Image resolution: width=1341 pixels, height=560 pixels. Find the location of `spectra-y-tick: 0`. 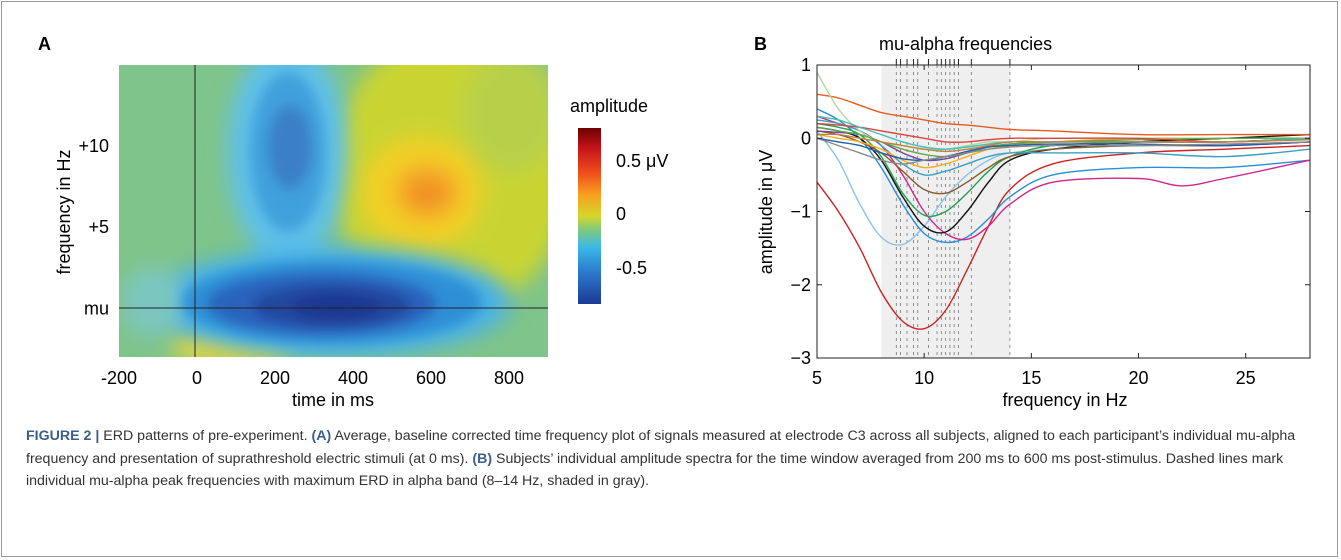

spectra-y-tick: 0 is located at coordinates (806, 138).